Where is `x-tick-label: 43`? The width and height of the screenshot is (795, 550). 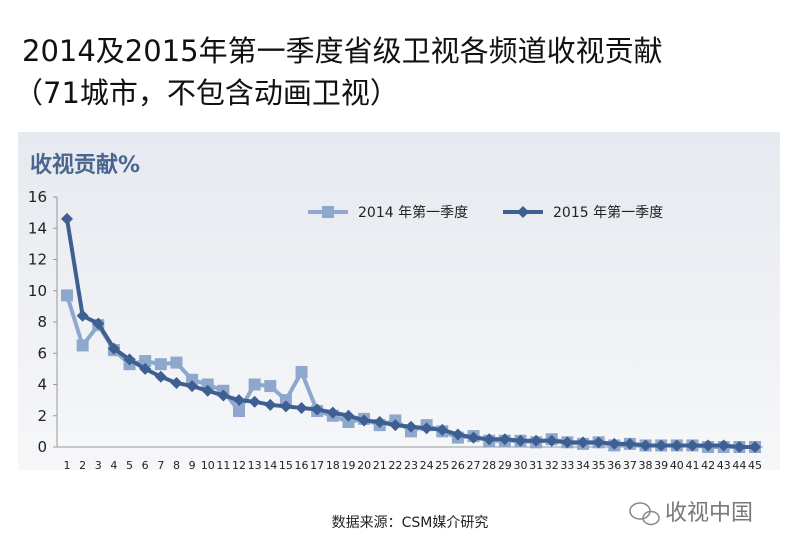
x-tick-label: 43 is located at coordinates (724, 465).